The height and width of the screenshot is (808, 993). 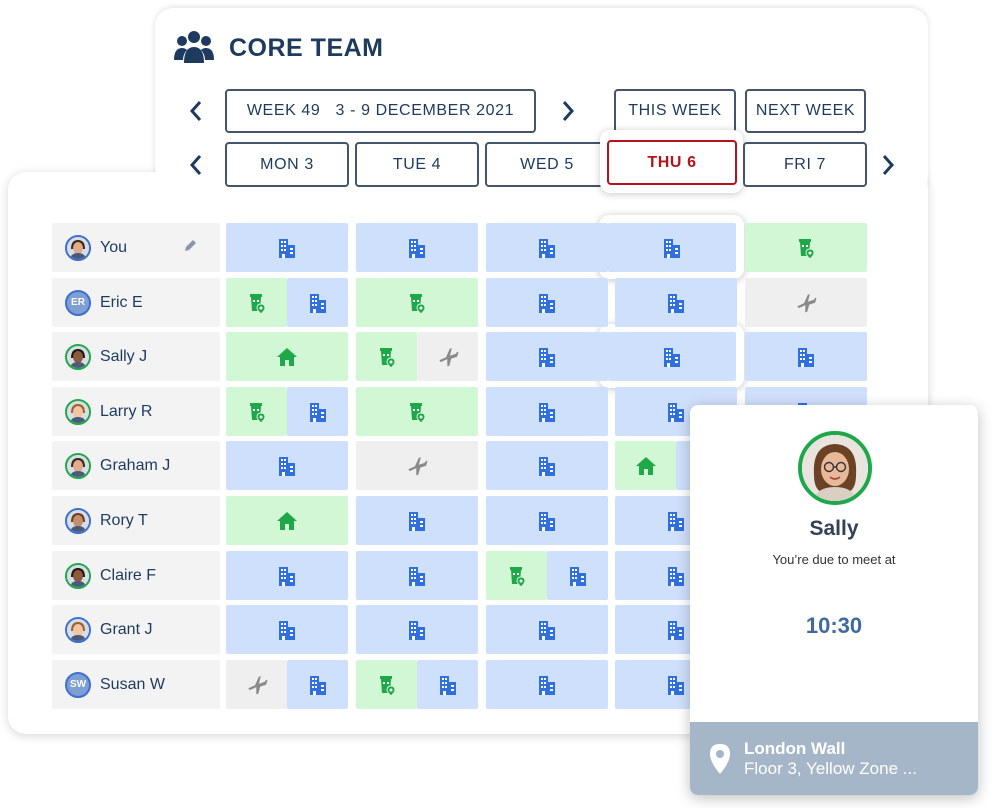 I want to click on person-row-label: Claire F, so click(x=136, y=575).